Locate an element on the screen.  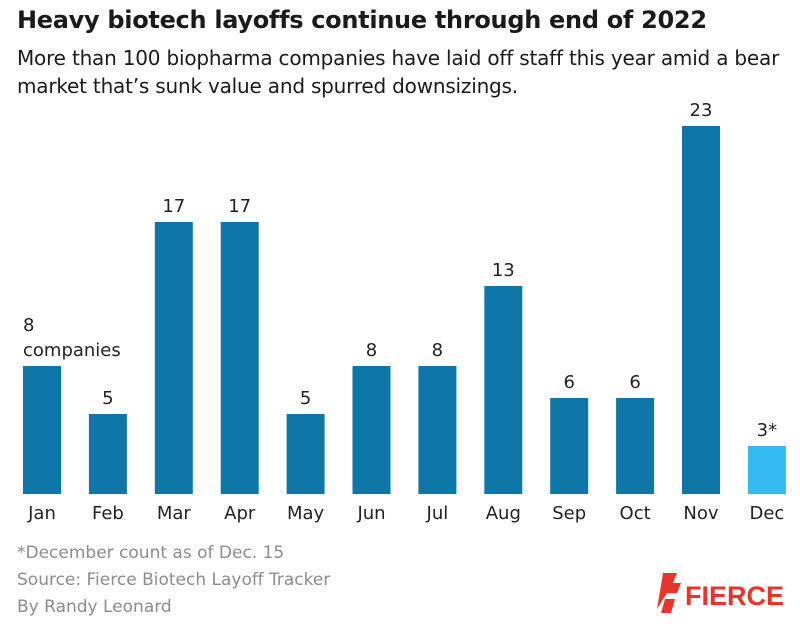
bar-aug is located at coordinates (503, 390).